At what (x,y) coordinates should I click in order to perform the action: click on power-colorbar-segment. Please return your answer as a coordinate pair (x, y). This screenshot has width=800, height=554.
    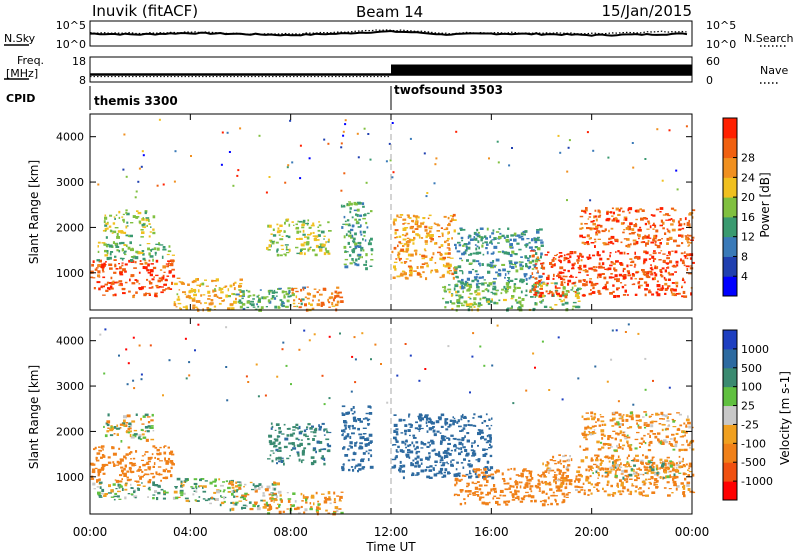
    Looking at the image, I should click on (730, 148).